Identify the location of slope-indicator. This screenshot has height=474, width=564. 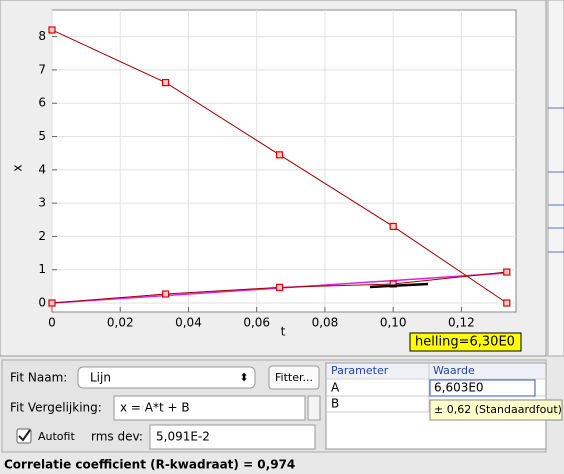
(399, 285).